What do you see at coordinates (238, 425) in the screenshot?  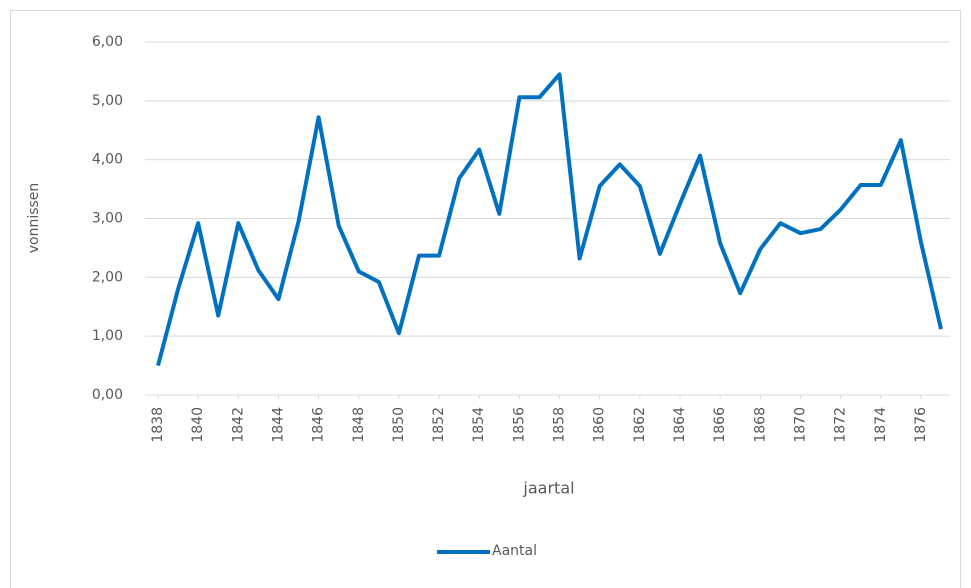 I see `x-tick-label: 1842` at bounding box center [238, 425].